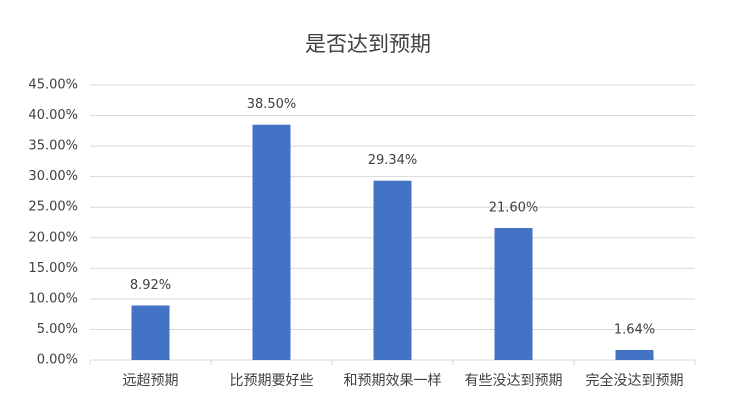 This screenshot has height=417, width=736. What do you see at coordinates (635, 380) in the screenshot?
I see `x-tick-label: 完全没达到预期` at bounding box center [635, 380].